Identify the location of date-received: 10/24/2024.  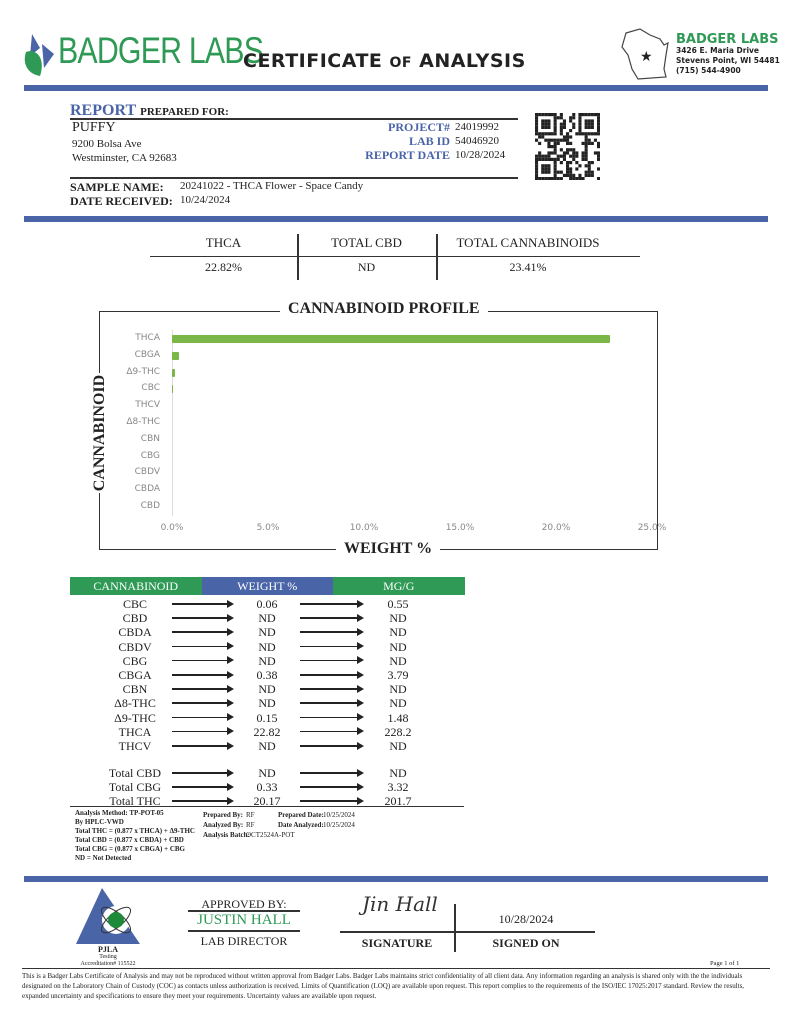
(205, 200).